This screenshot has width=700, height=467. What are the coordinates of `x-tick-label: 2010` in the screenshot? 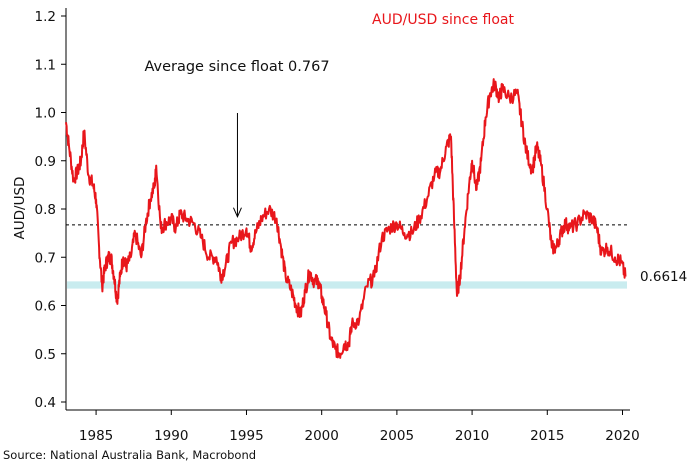 It's located at (472, 436).